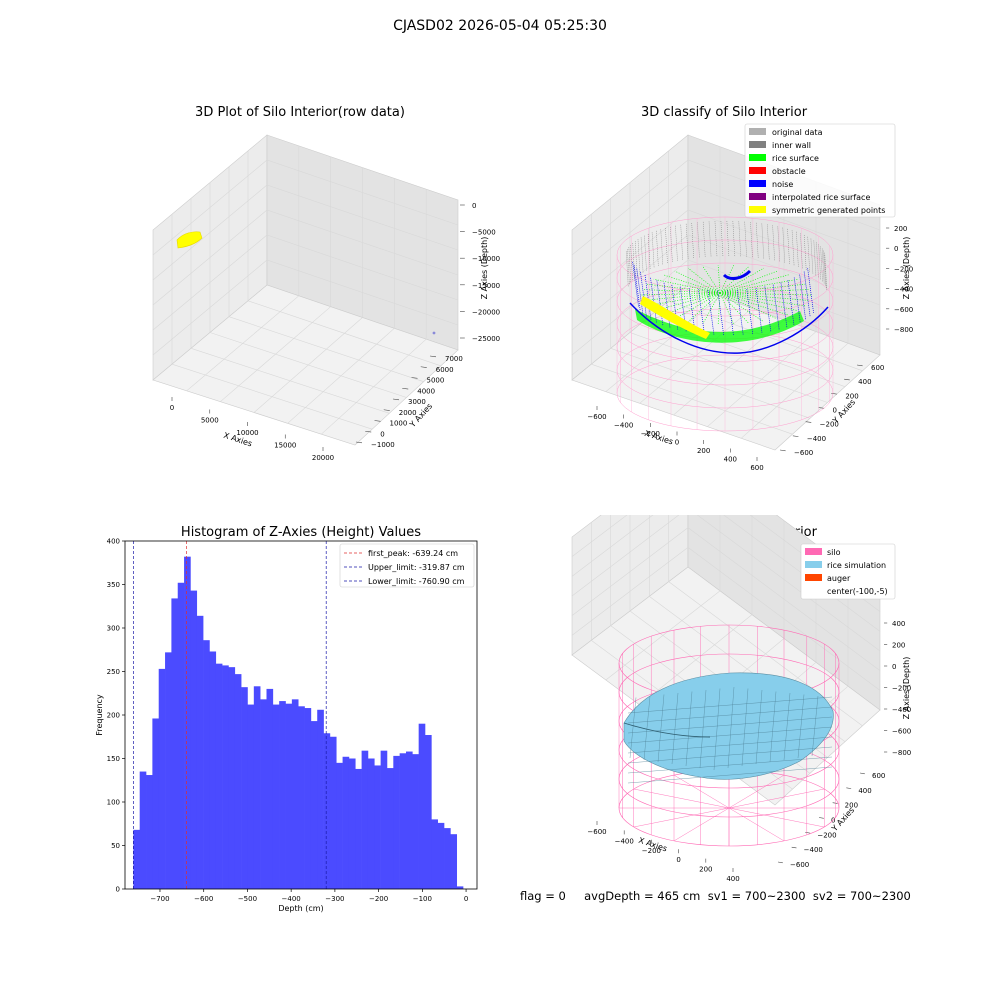 This screenshot has width=1000, height=1000. I want to click on y-axis-tick-label: 200, so click(113, 716).